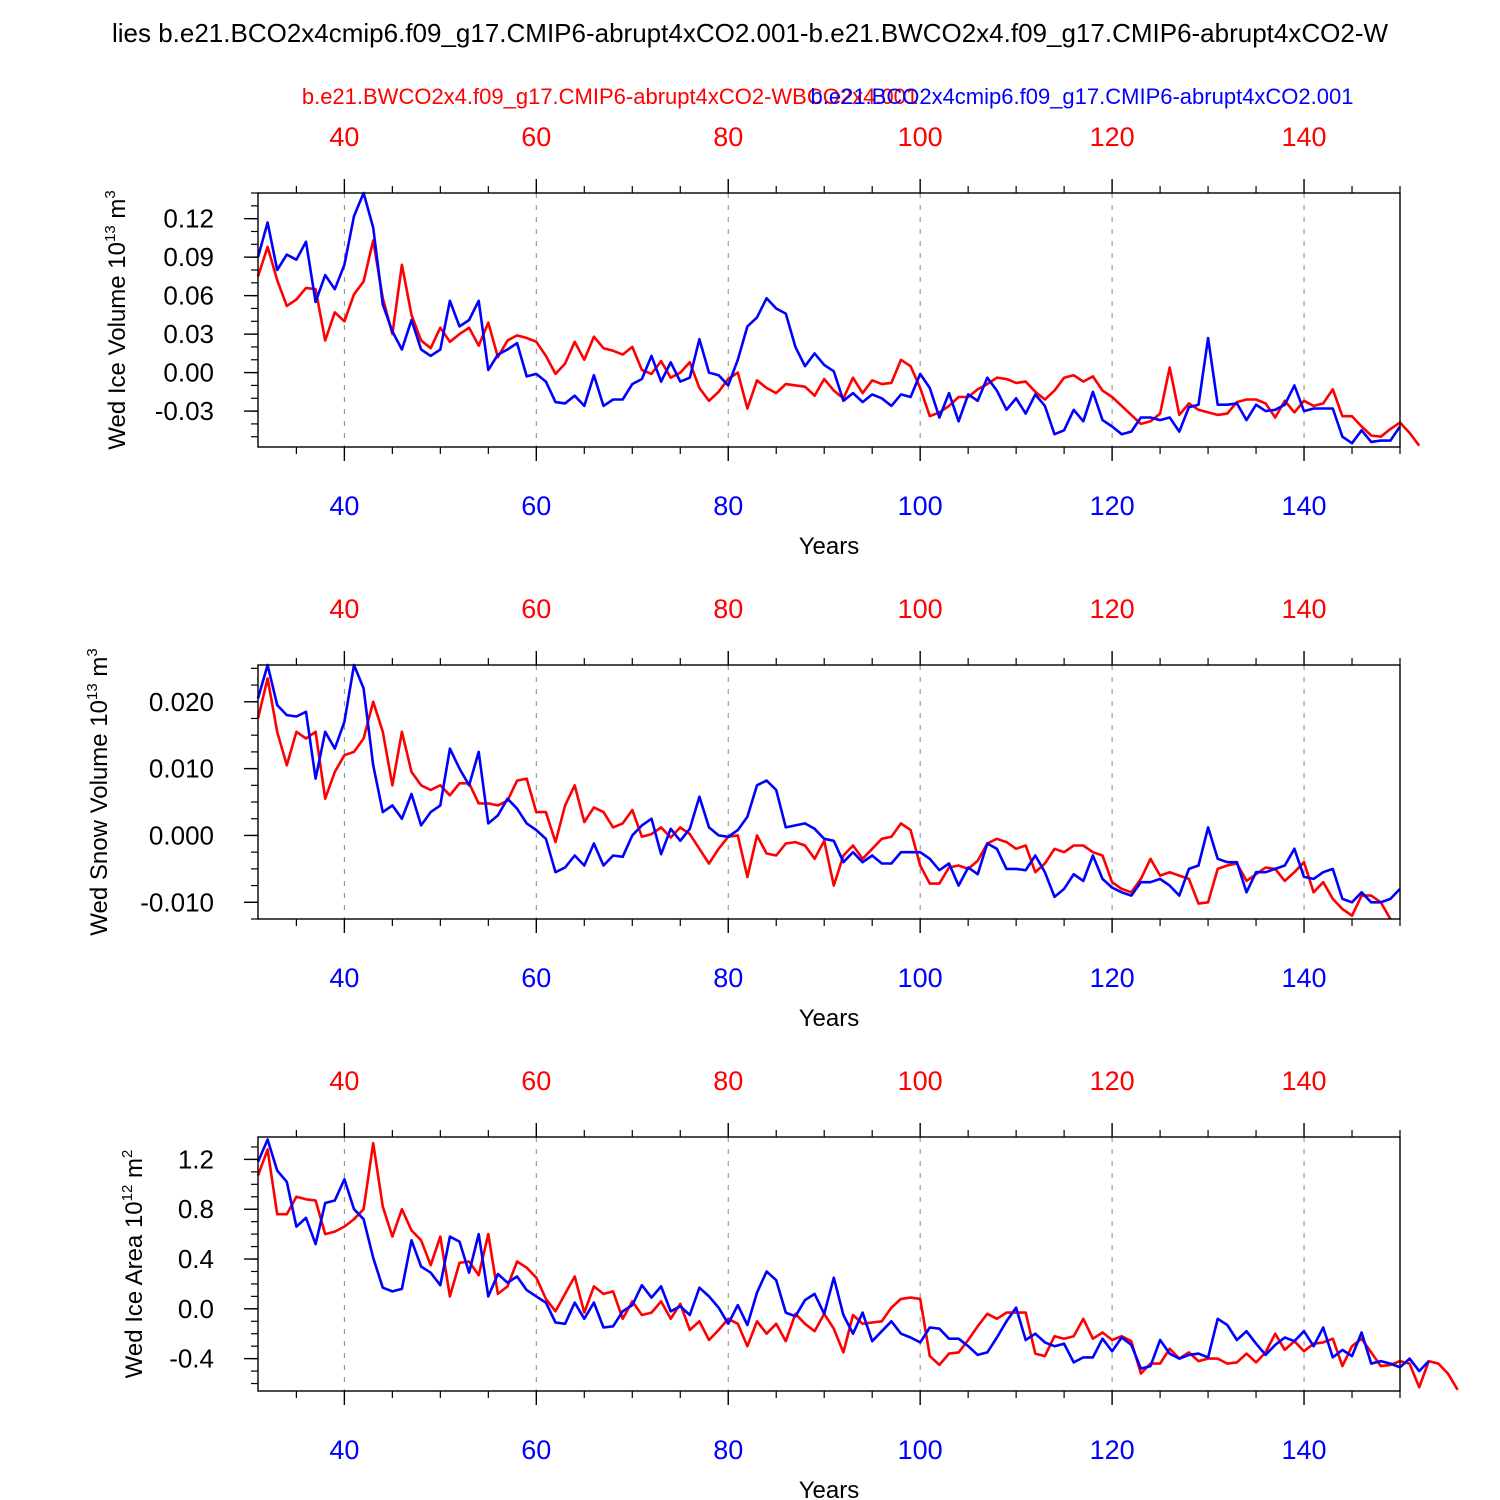 This screenshot has width=1500, height=1500. Describe the element at coordinates (188, 373) in the screenshot. I see `y-tick-label: 0.00` at that location.